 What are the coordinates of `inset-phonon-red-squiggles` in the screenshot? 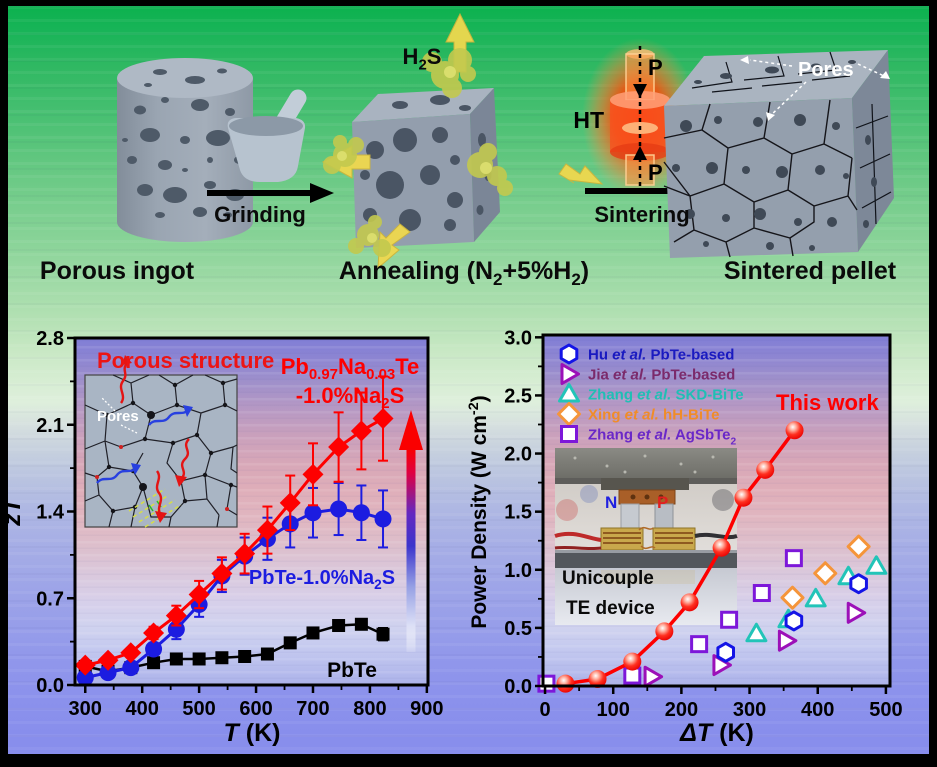 It's located at (154, 439).